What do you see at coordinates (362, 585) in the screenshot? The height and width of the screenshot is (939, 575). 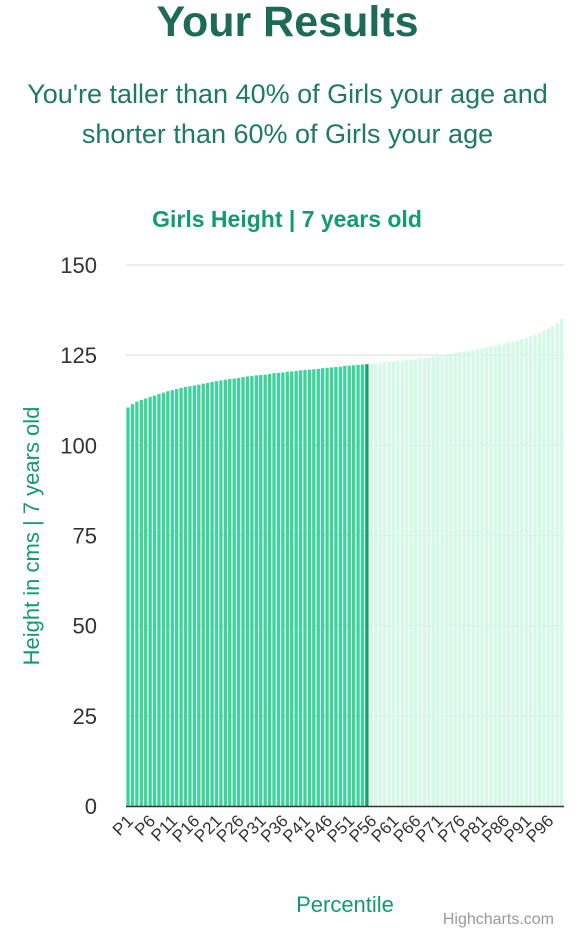 I see `bar-p54` at bounding box center [362, 585].